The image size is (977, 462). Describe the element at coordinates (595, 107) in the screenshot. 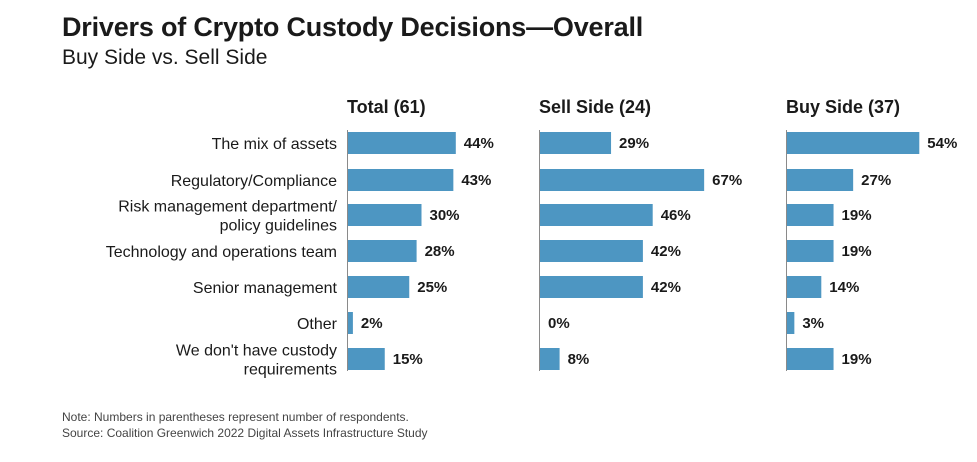

I see `panel-header-sell-side-24: Sell Side (24)` at that location.